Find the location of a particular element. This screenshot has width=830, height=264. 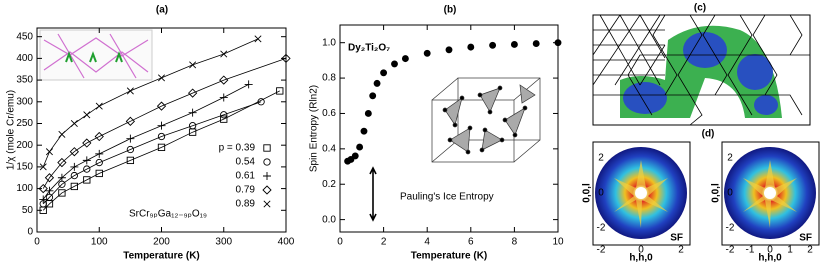

y-tick-label: 1.0 is located at coordinates (329, 42).